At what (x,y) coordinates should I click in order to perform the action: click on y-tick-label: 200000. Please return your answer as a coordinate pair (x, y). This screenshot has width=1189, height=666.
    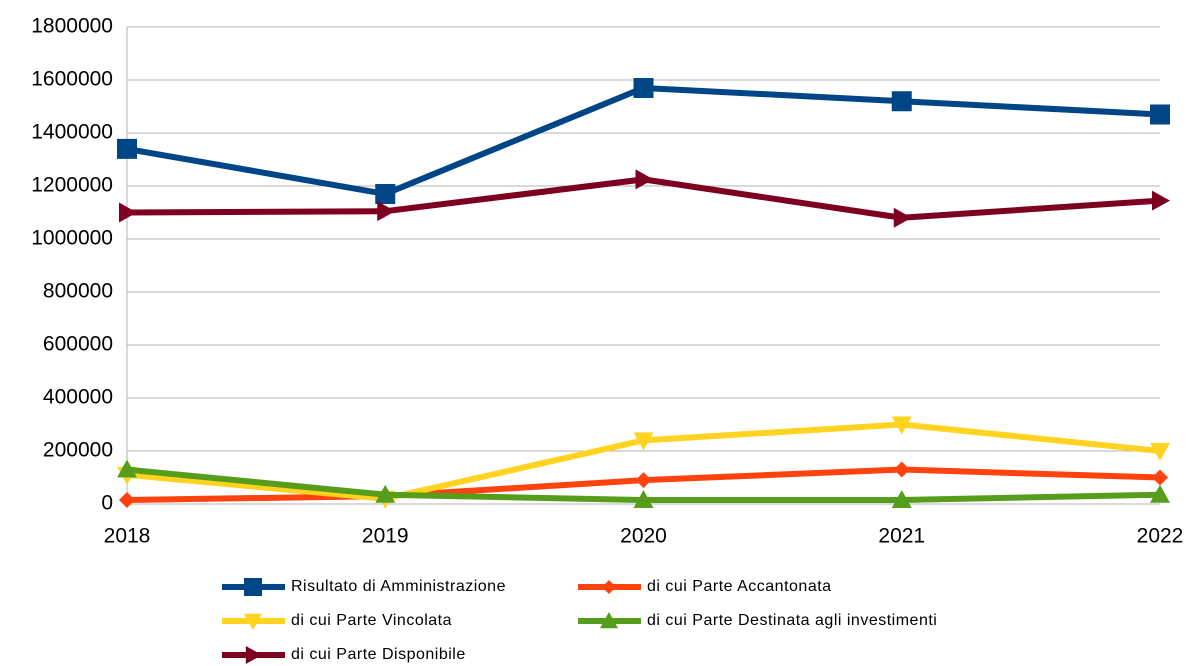
    Looking at the image, I should click on (78, 450).